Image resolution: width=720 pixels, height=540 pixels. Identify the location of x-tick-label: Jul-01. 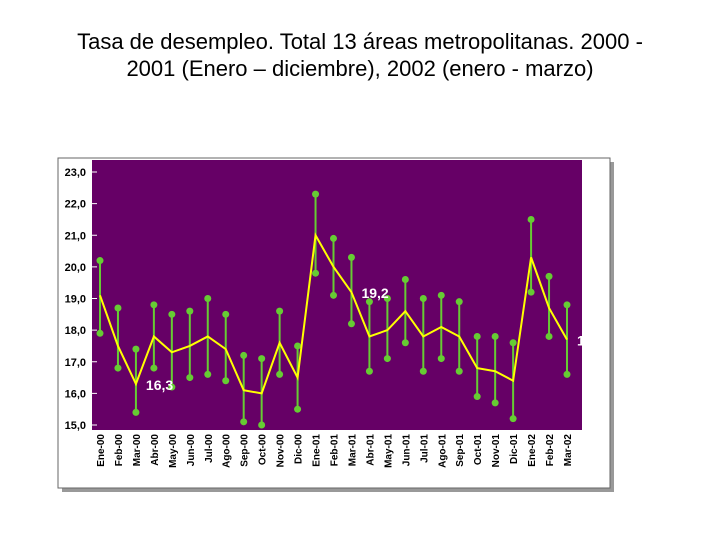
(424, 448).